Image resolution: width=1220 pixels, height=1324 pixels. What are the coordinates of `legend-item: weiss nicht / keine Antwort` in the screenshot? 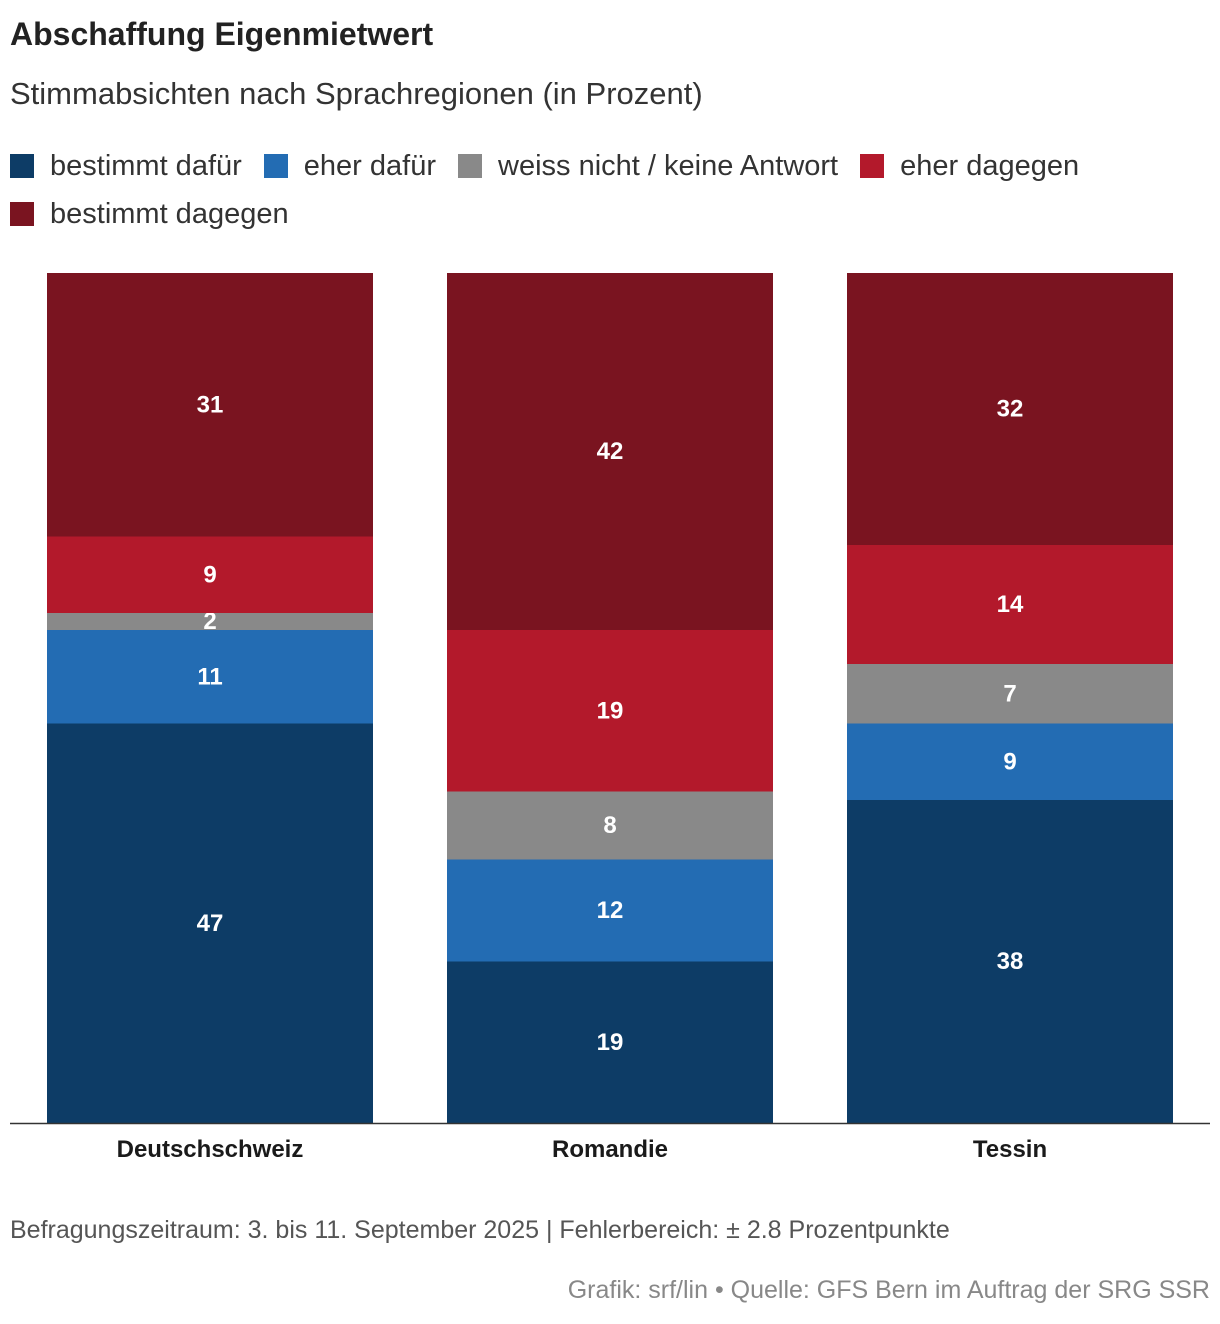 It's located at (648, 166).